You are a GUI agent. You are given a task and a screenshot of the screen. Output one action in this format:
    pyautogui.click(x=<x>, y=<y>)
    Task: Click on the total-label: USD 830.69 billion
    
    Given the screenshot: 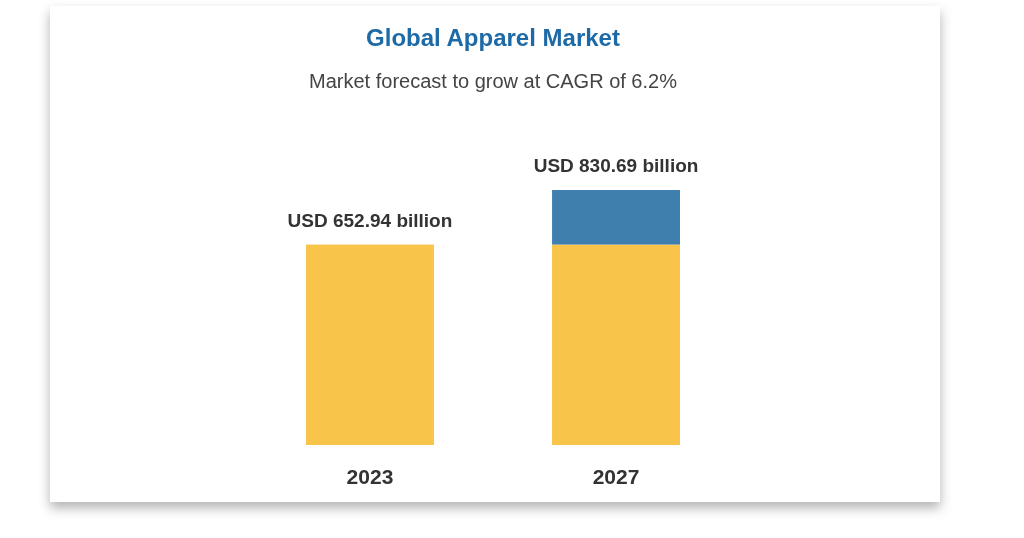 What is the action you would take?
    pyautogui.click(x=616, y=165)
    